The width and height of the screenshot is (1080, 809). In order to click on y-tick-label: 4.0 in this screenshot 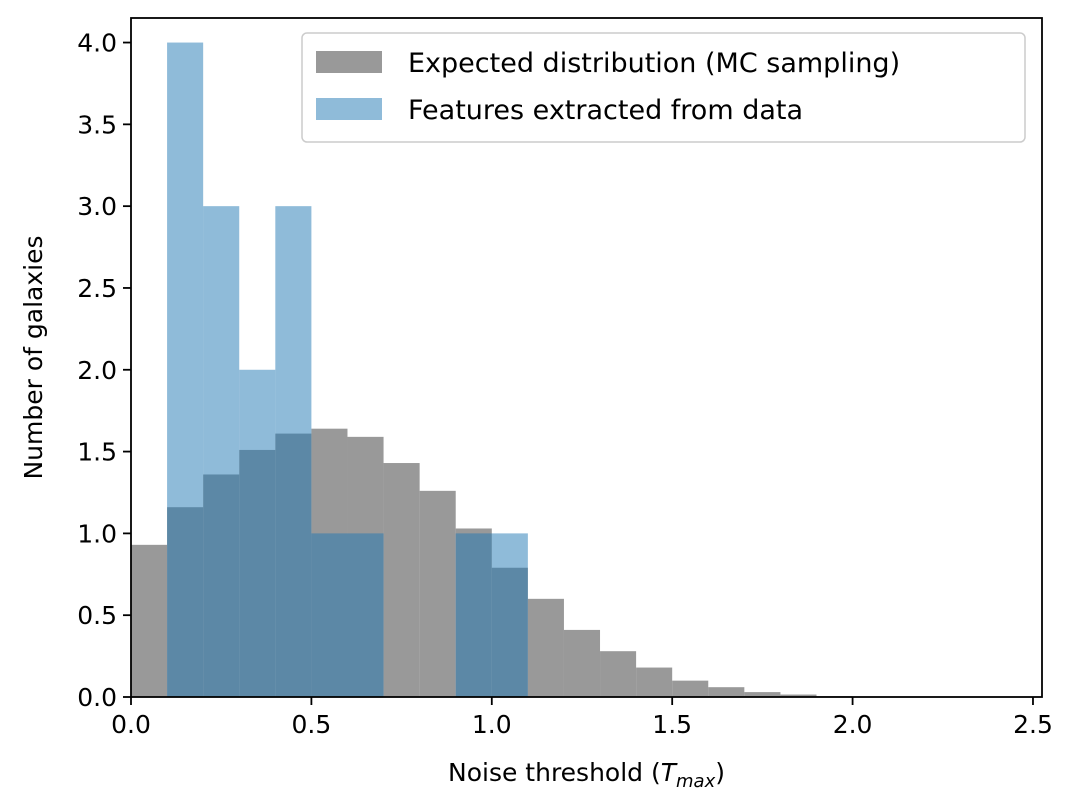, I will do `click(97, 43)`.